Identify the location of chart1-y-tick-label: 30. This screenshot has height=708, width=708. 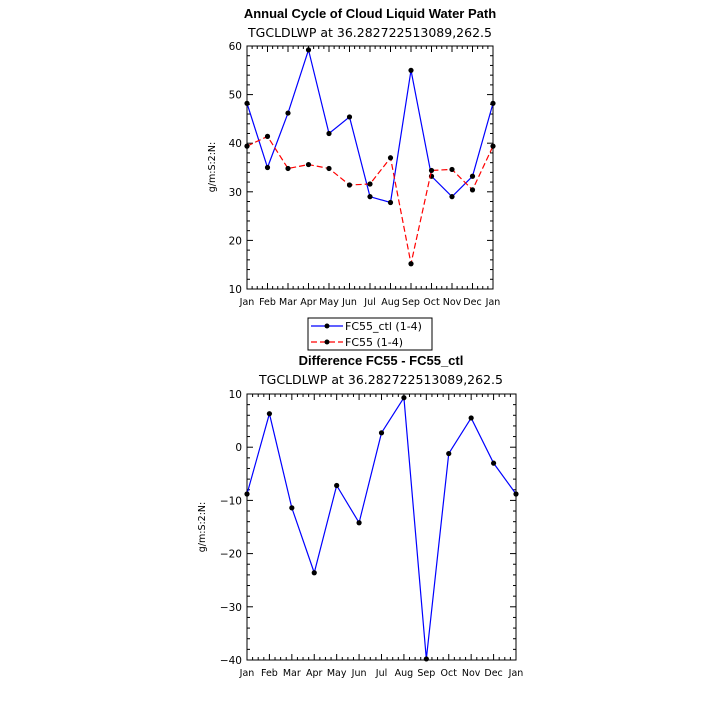
(235, 193).